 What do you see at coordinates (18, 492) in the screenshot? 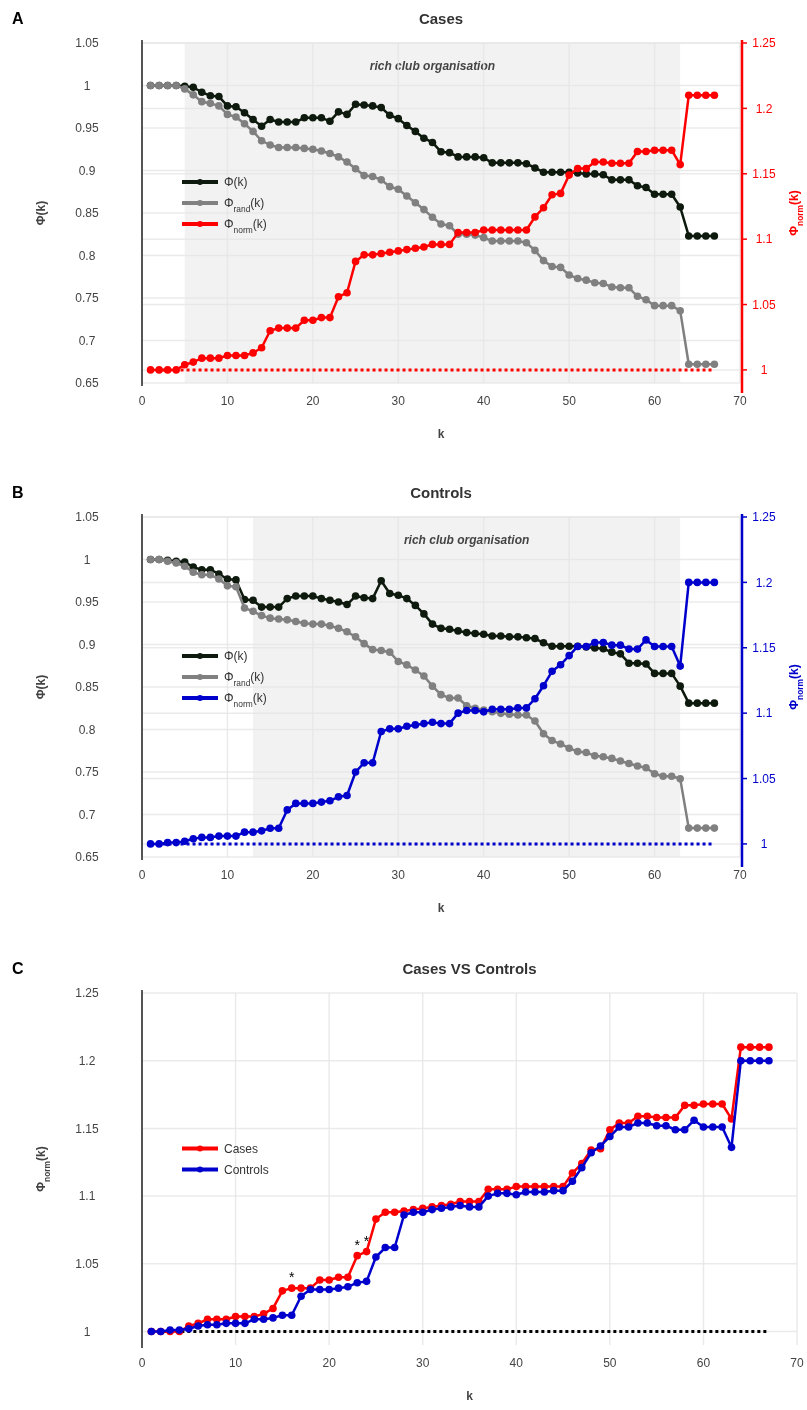
I see `text: B` at bounding box center [18, 492].